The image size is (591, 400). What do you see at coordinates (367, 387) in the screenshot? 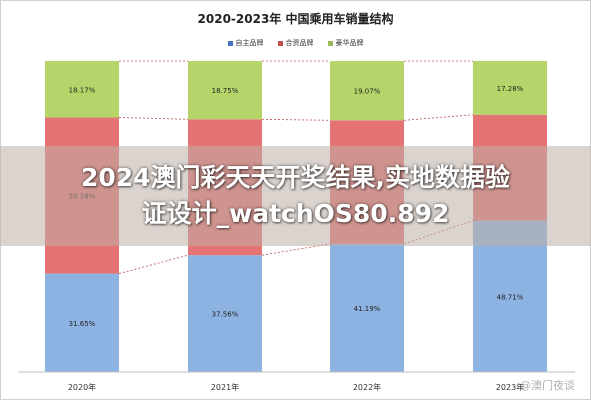
I see `x-tick-label: 2022年` at bounding box center [367, 387].